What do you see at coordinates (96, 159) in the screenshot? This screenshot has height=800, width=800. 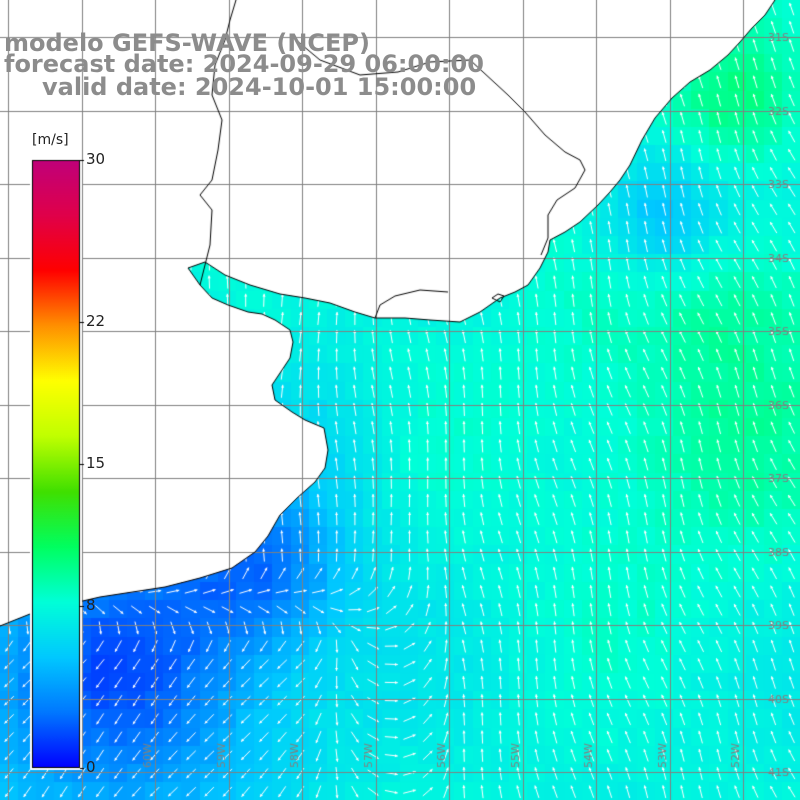 I see `colorbar-tick-label: 30` at bounding box center [96, 159].